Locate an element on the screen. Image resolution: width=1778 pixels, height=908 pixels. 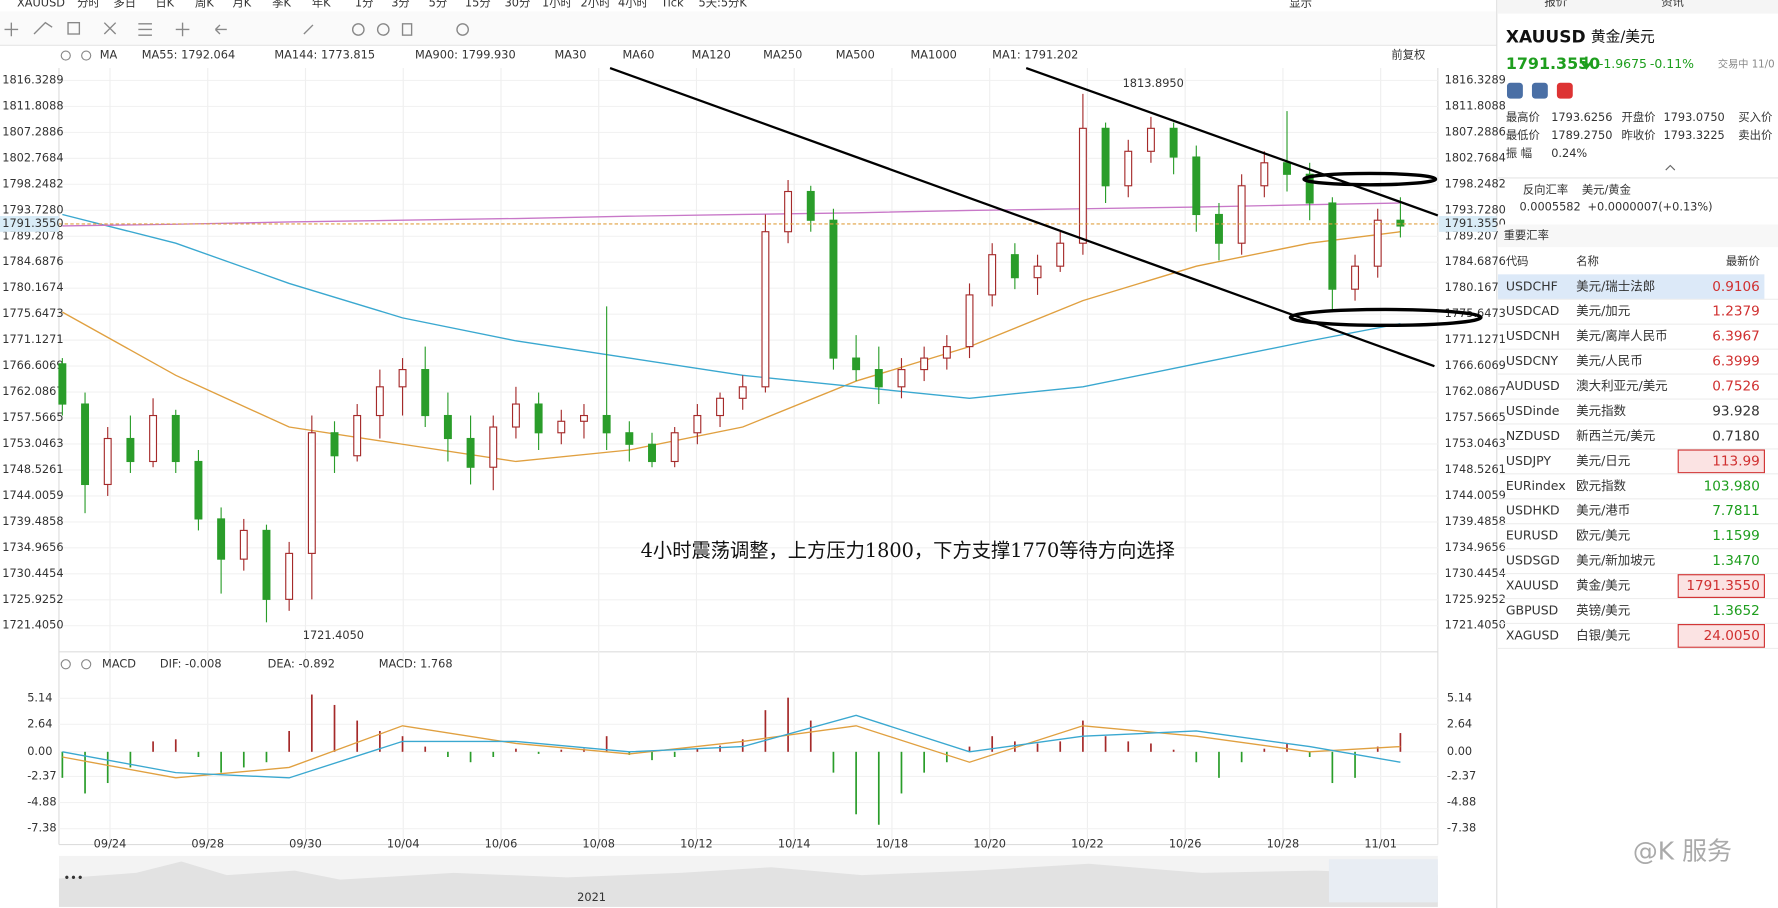
legend-item: DIF: -0.008 is located at coordinates (191, 663).